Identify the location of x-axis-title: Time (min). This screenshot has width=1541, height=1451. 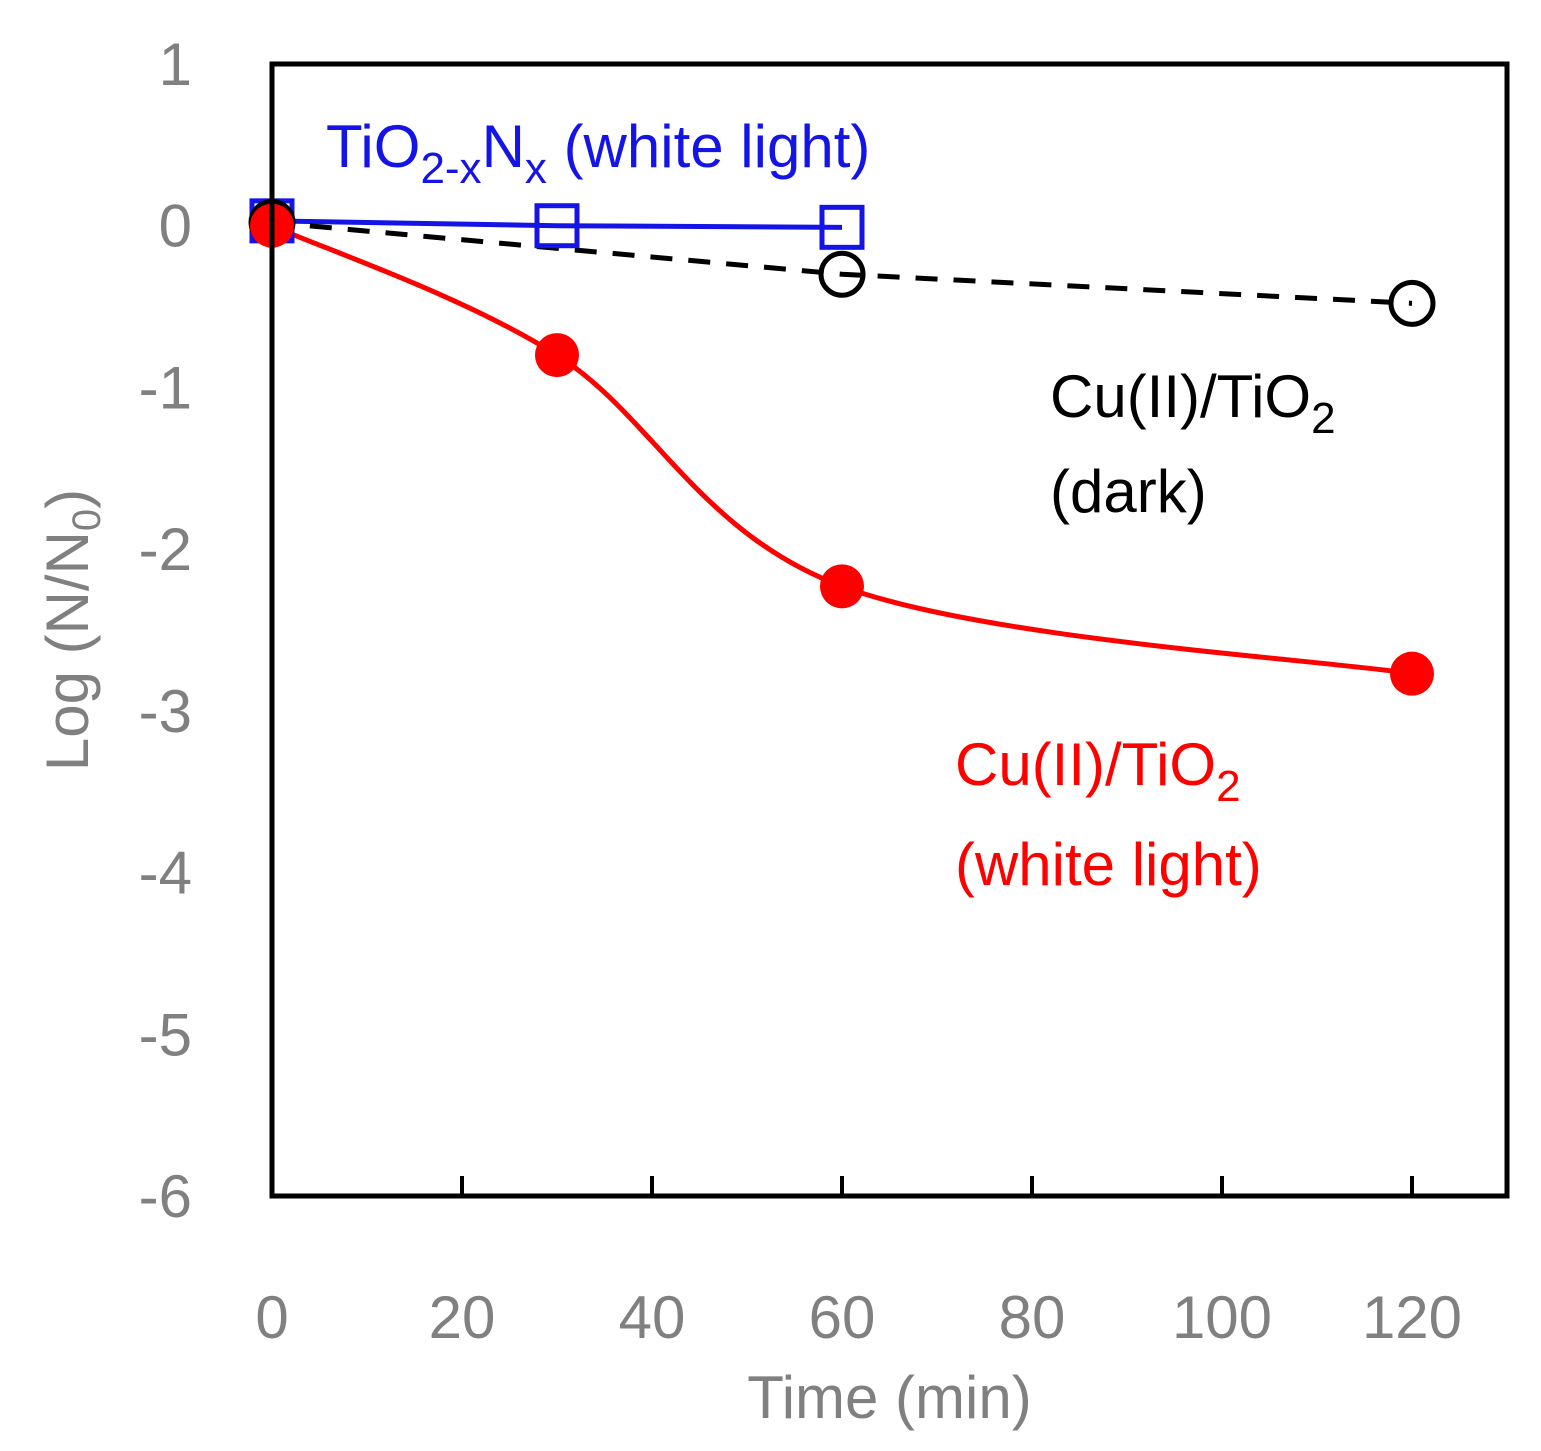
(889, 1397).